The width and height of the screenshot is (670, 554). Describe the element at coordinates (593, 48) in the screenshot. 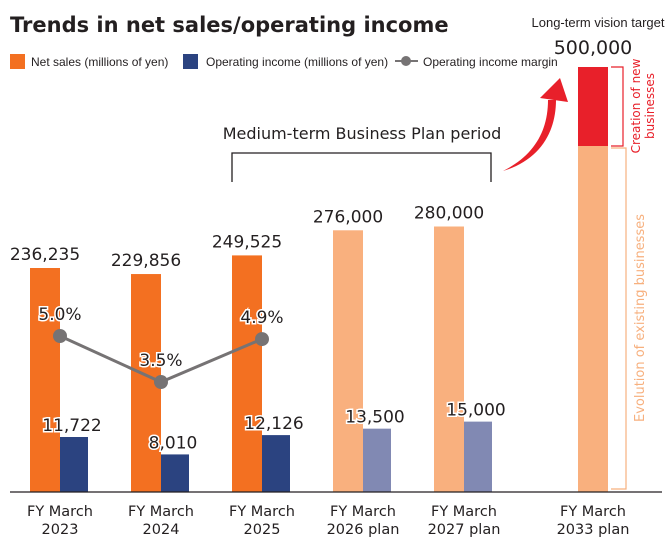

I see `data-label-net-sales: 500,000` at that location.